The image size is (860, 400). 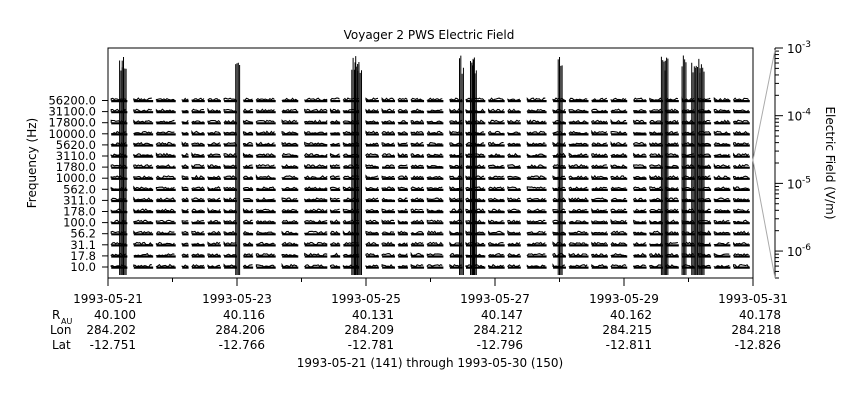 What do you see at coordinates (806, 113) in the screenshot?
I see `y2-tick-exponent: -4` at bounding box center [806, 113].